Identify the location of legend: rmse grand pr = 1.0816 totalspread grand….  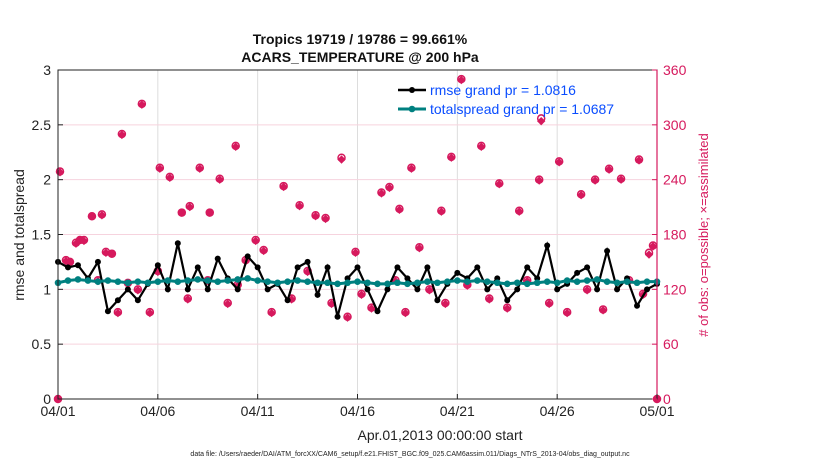
(506, 99).